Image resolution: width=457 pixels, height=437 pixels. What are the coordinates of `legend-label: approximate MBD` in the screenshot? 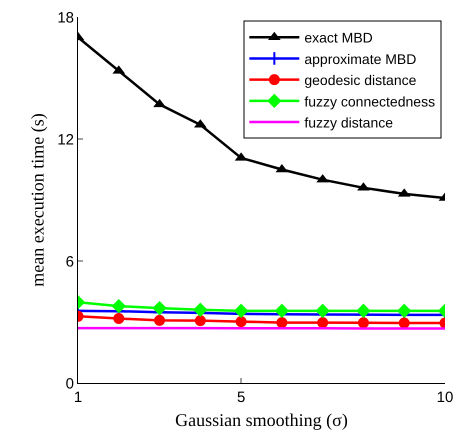 It's located at (360, 58).